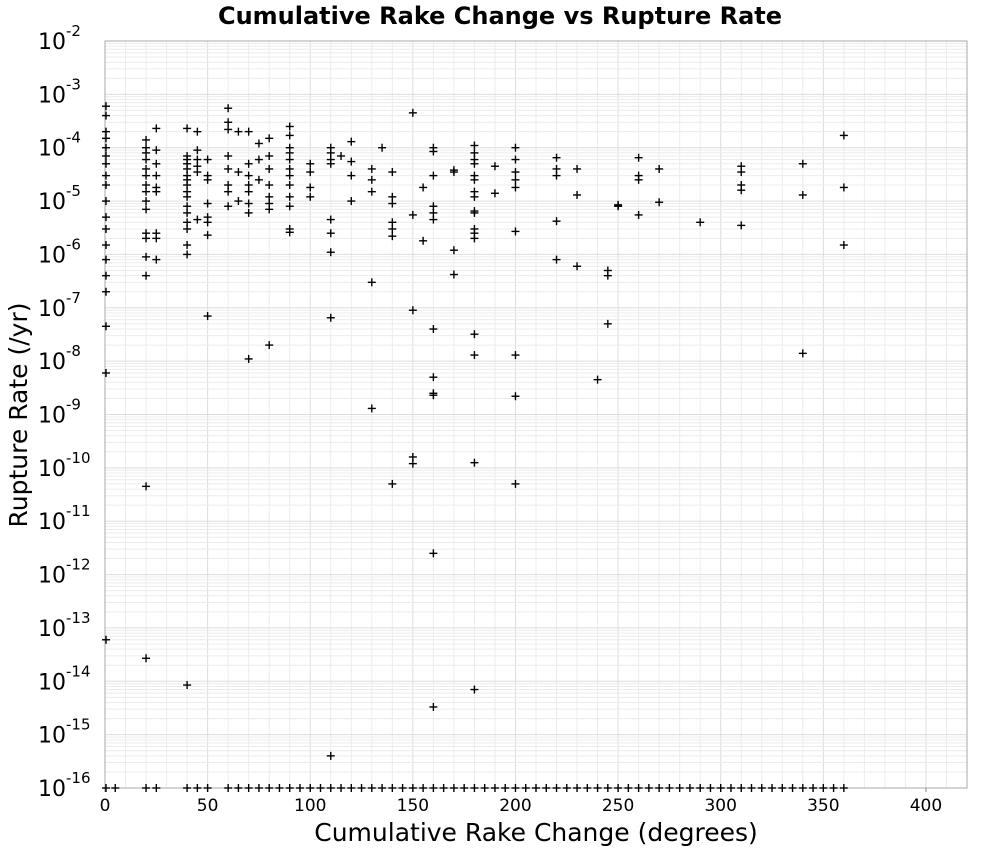 The image size is (1000, 850). What do you see at coordinates (73, 405) in the screenshot?
I see `y-tick-label-exponent: -9` at bounding box center [73, 405].